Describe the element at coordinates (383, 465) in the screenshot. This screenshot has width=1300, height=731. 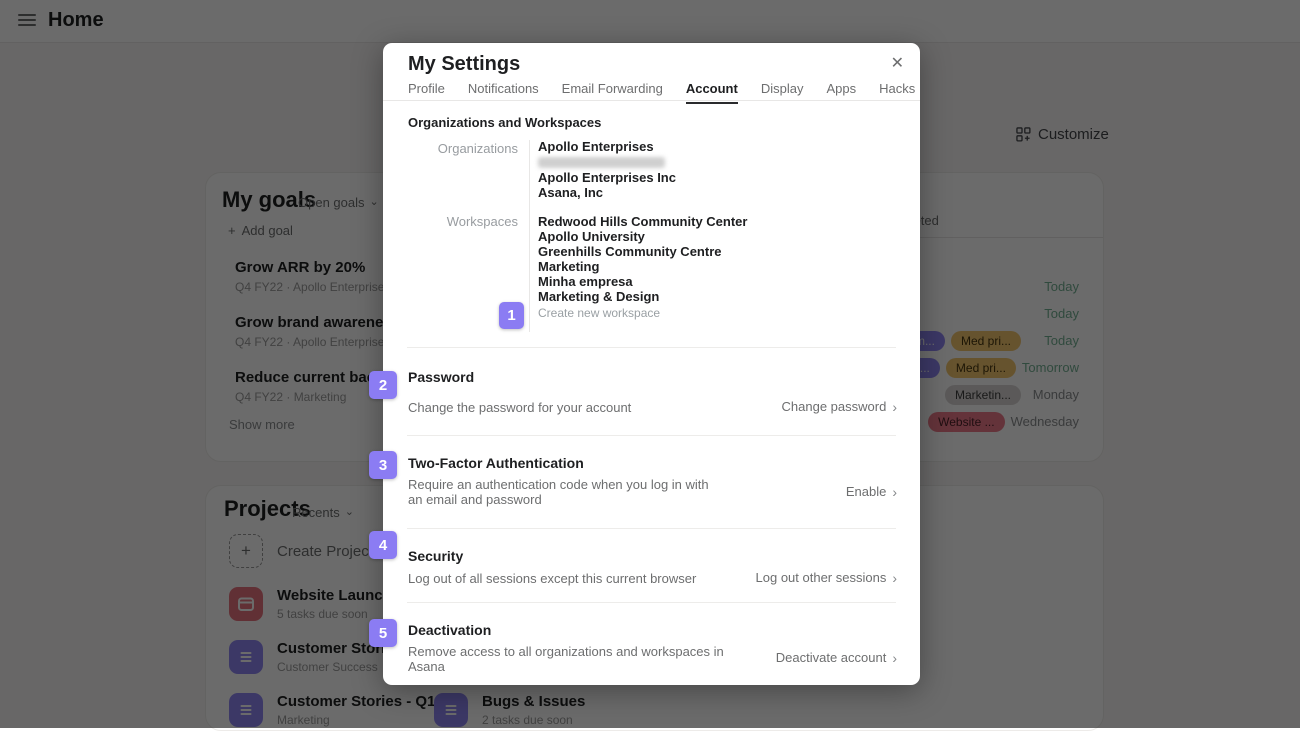
I see `som-marker-3: 3` at that location.